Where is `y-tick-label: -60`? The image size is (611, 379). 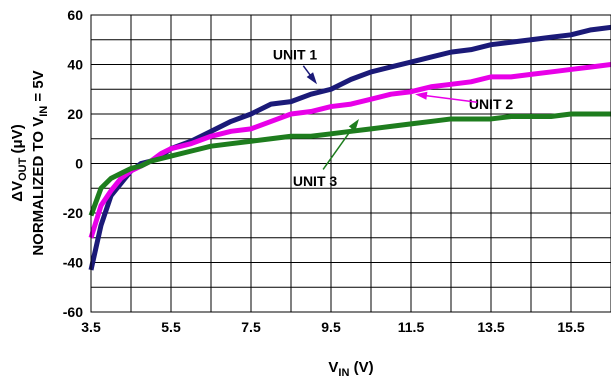
y-tick-label: -60 is located at coordinates (73, 312).